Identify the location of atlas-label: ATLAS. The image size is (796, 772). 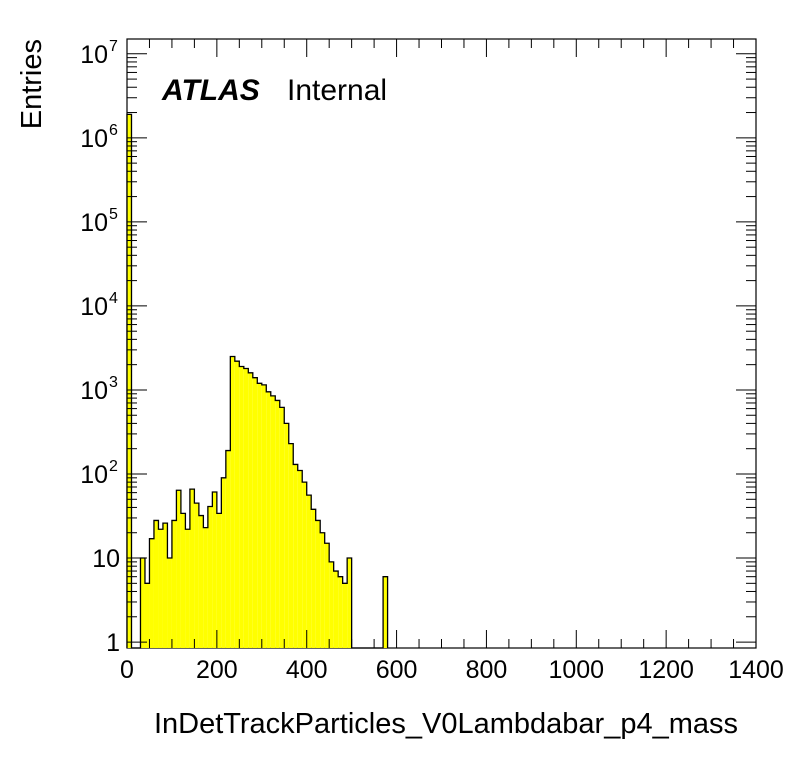
(210, 90).